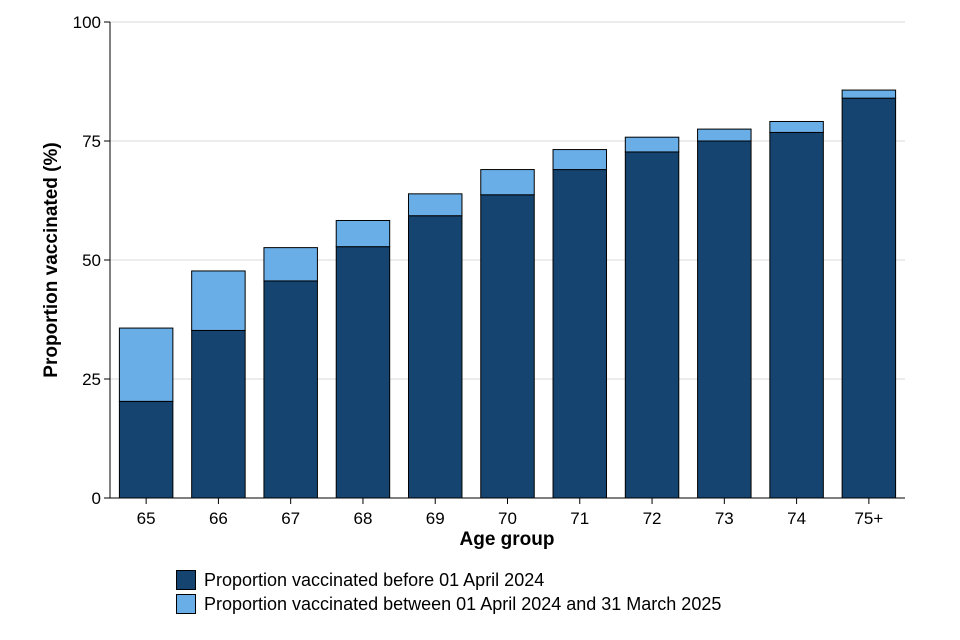 This screenshot has width=960, height=640. What do you see at coordinates (186, 580) in the screenshot?
I see `legend-swatch-before` at bounding box center [186, 580].